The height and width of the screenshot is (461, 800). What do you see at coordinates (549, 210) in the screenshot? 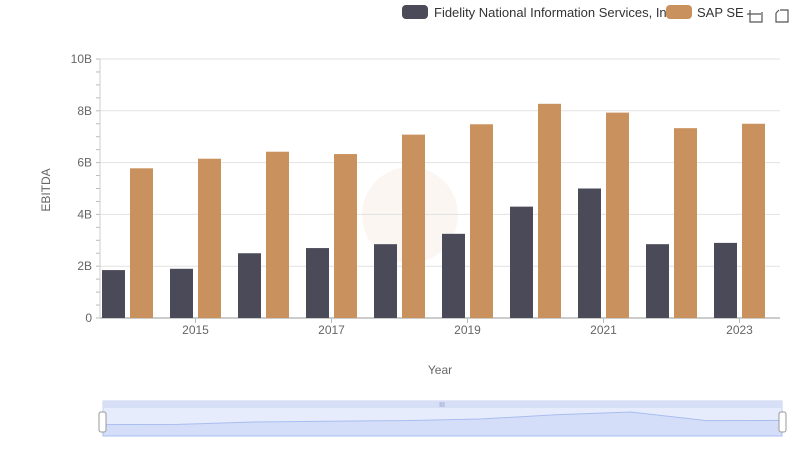
I see `bar-sap-2020` at bounding box center [549, 210].